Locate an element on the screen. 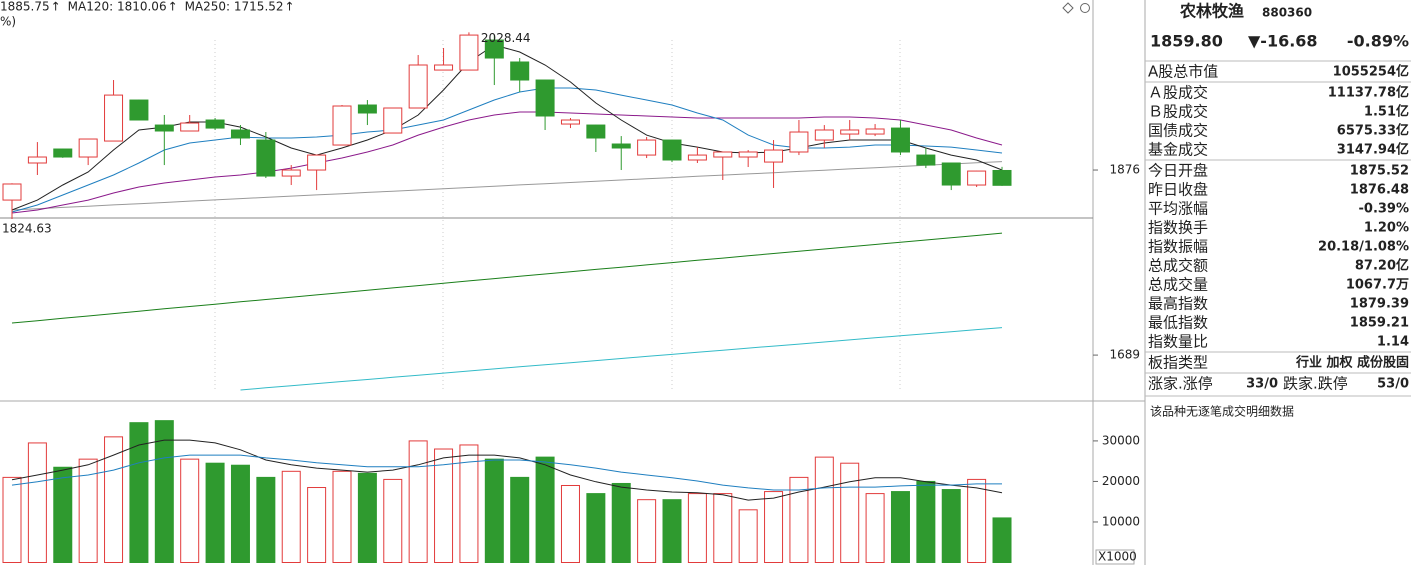 This screenshot has height=565, width=1411. breadth-label: 跌家.跌停 is located at coordinates (1315, 384).